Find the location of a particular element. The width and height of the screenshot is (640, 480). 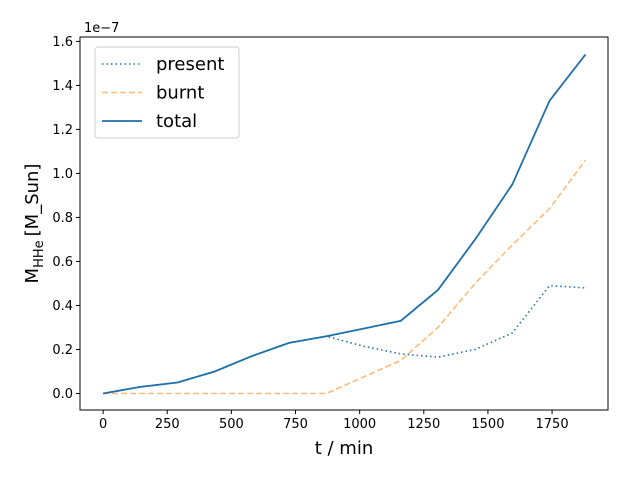

y-tick-label: 0.4 is located at coordinates (62, 306).